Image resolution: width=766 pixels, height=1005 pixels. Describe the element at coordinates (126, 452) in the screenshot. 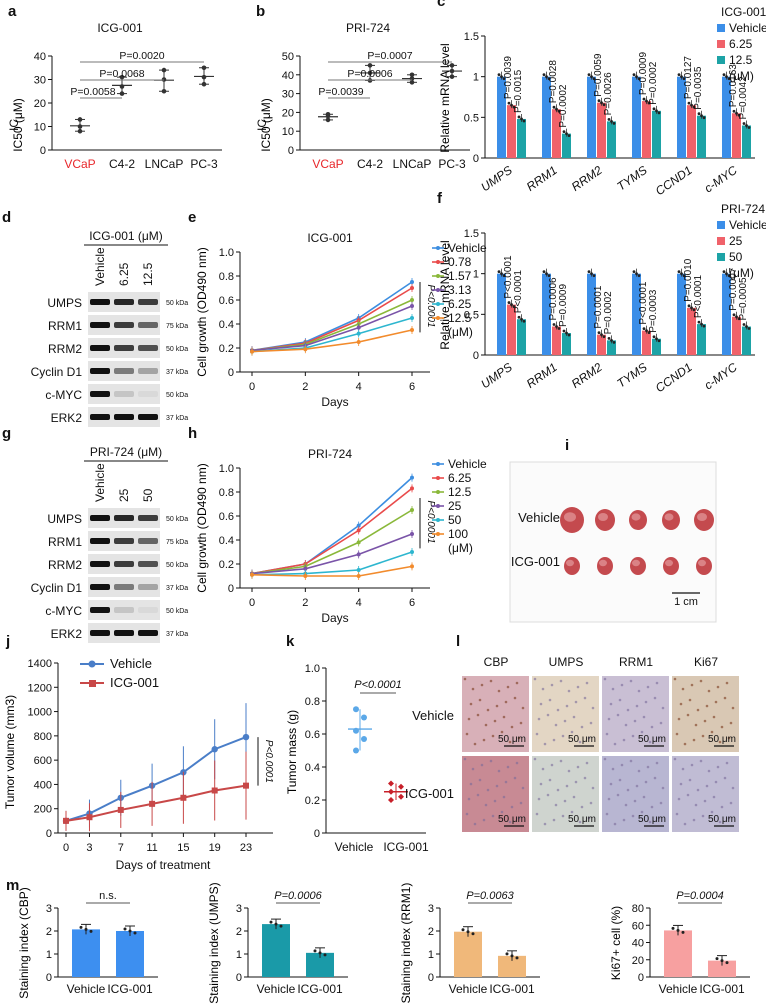

I see `blot-header: PRI-724 (μM)` at that location.